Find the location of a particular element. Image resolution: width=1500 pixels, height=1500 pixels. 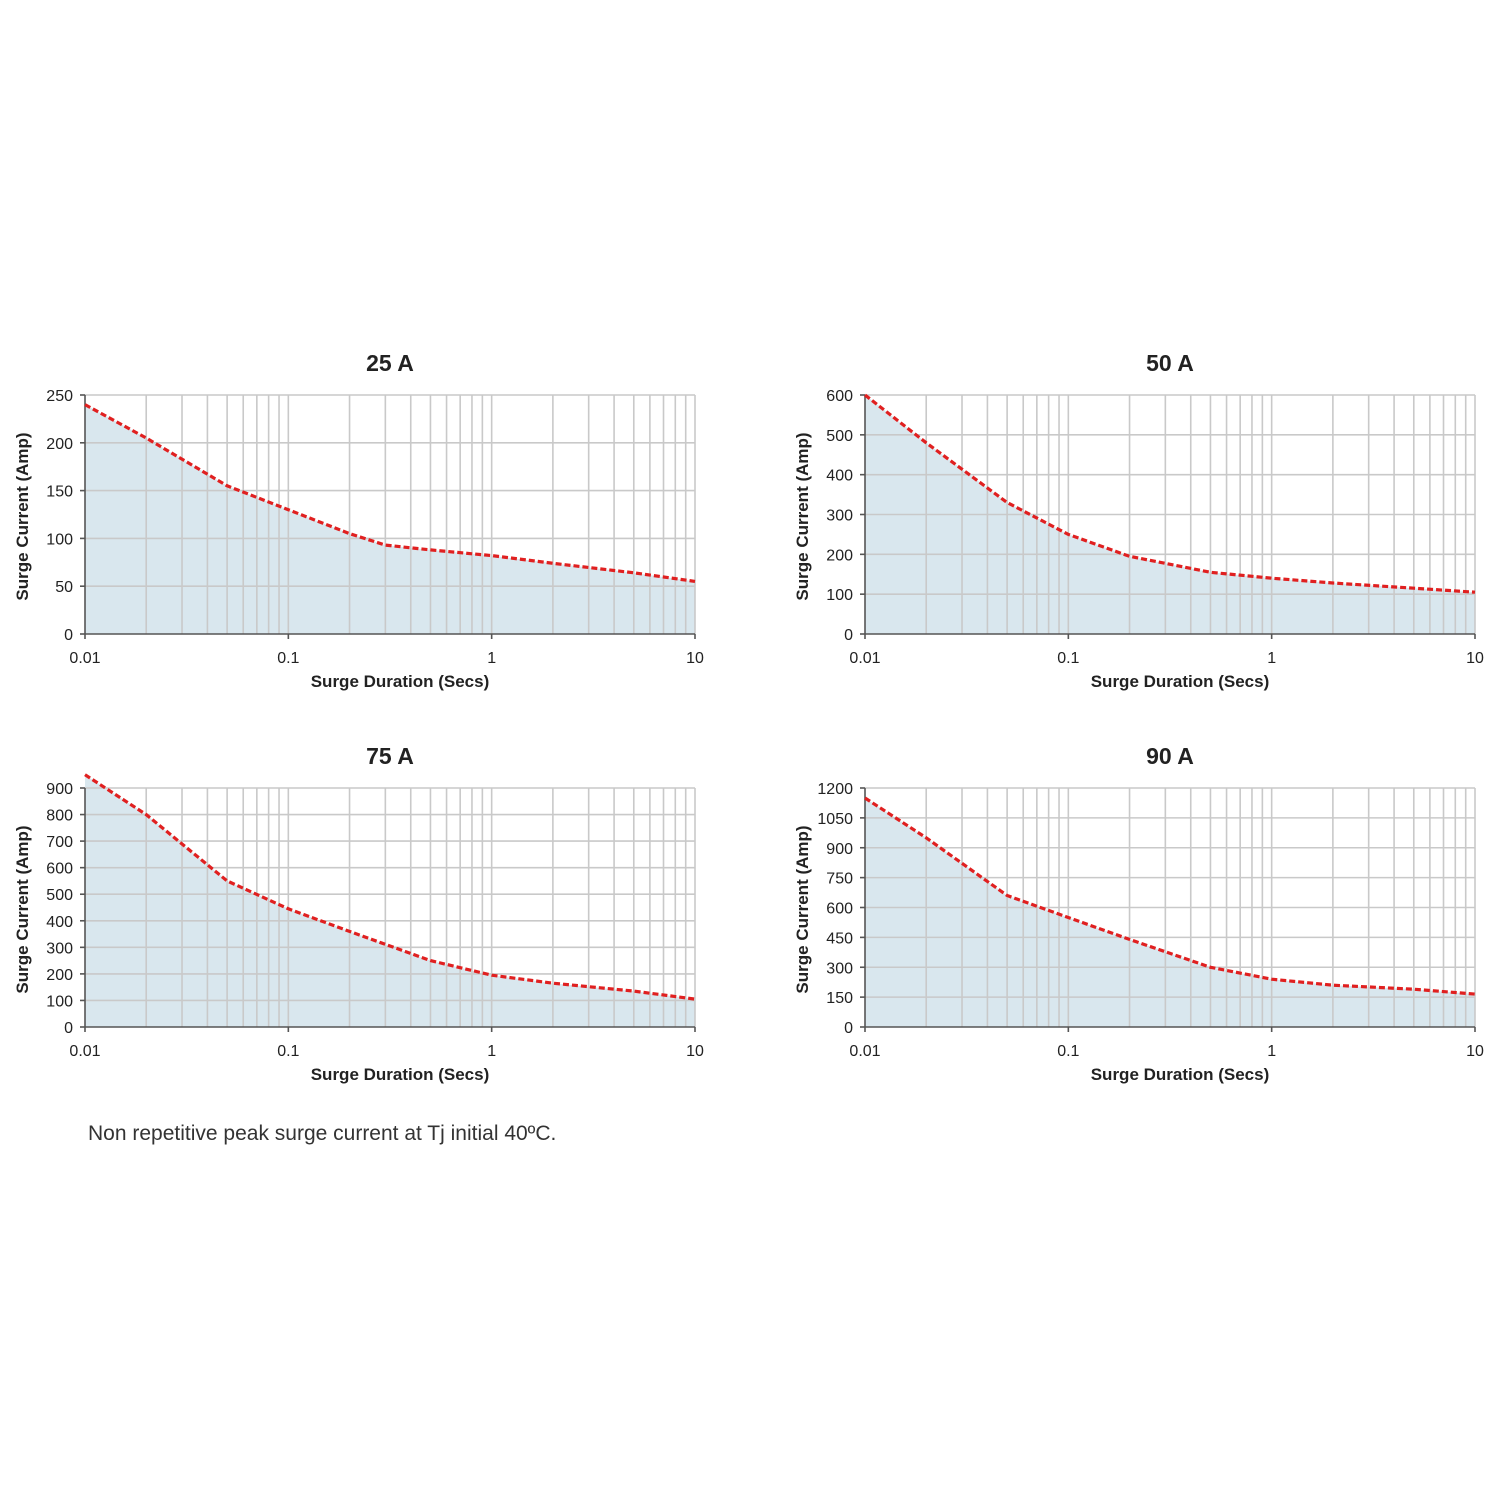

y-tick-label: 300 is located at coordinates (839, 516).